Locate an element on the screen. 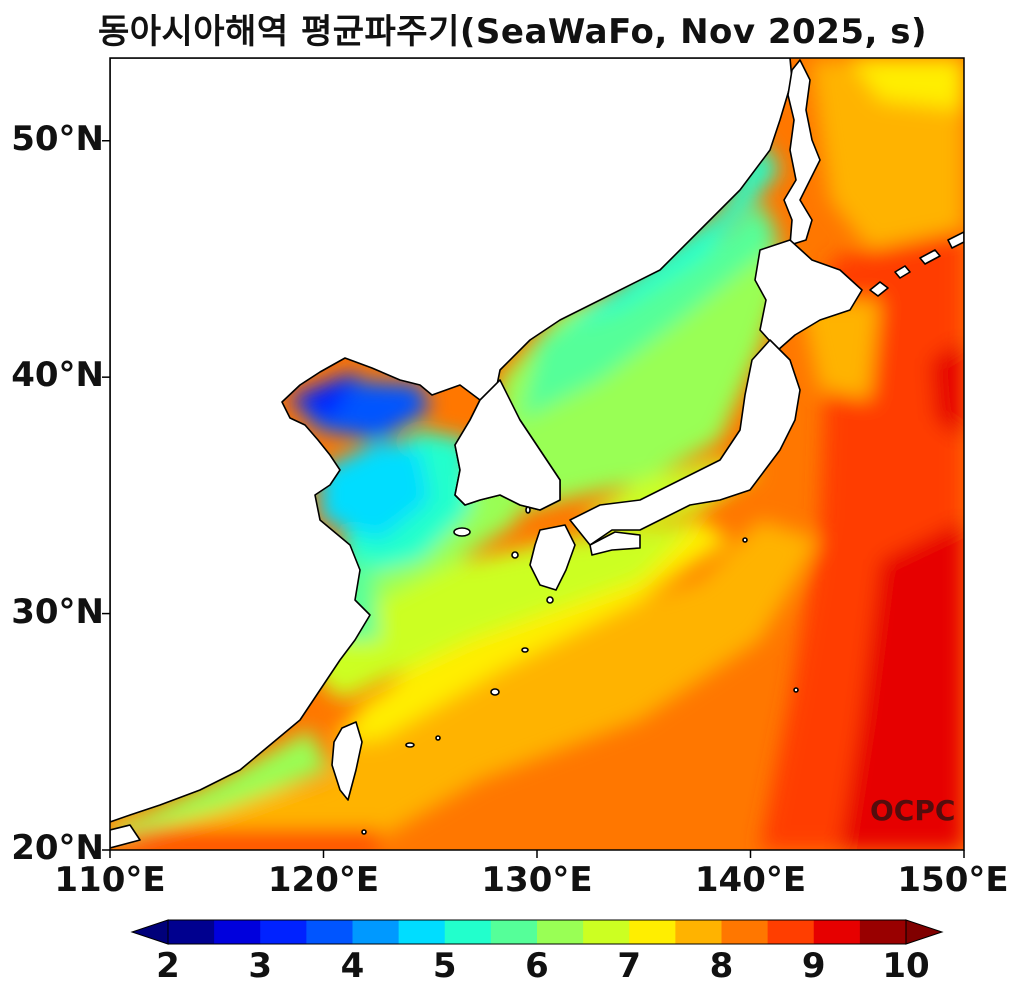 This screenshot has width=1025, height=1001. lon-tick-label: 110°E is located at coordinates (110, 880).